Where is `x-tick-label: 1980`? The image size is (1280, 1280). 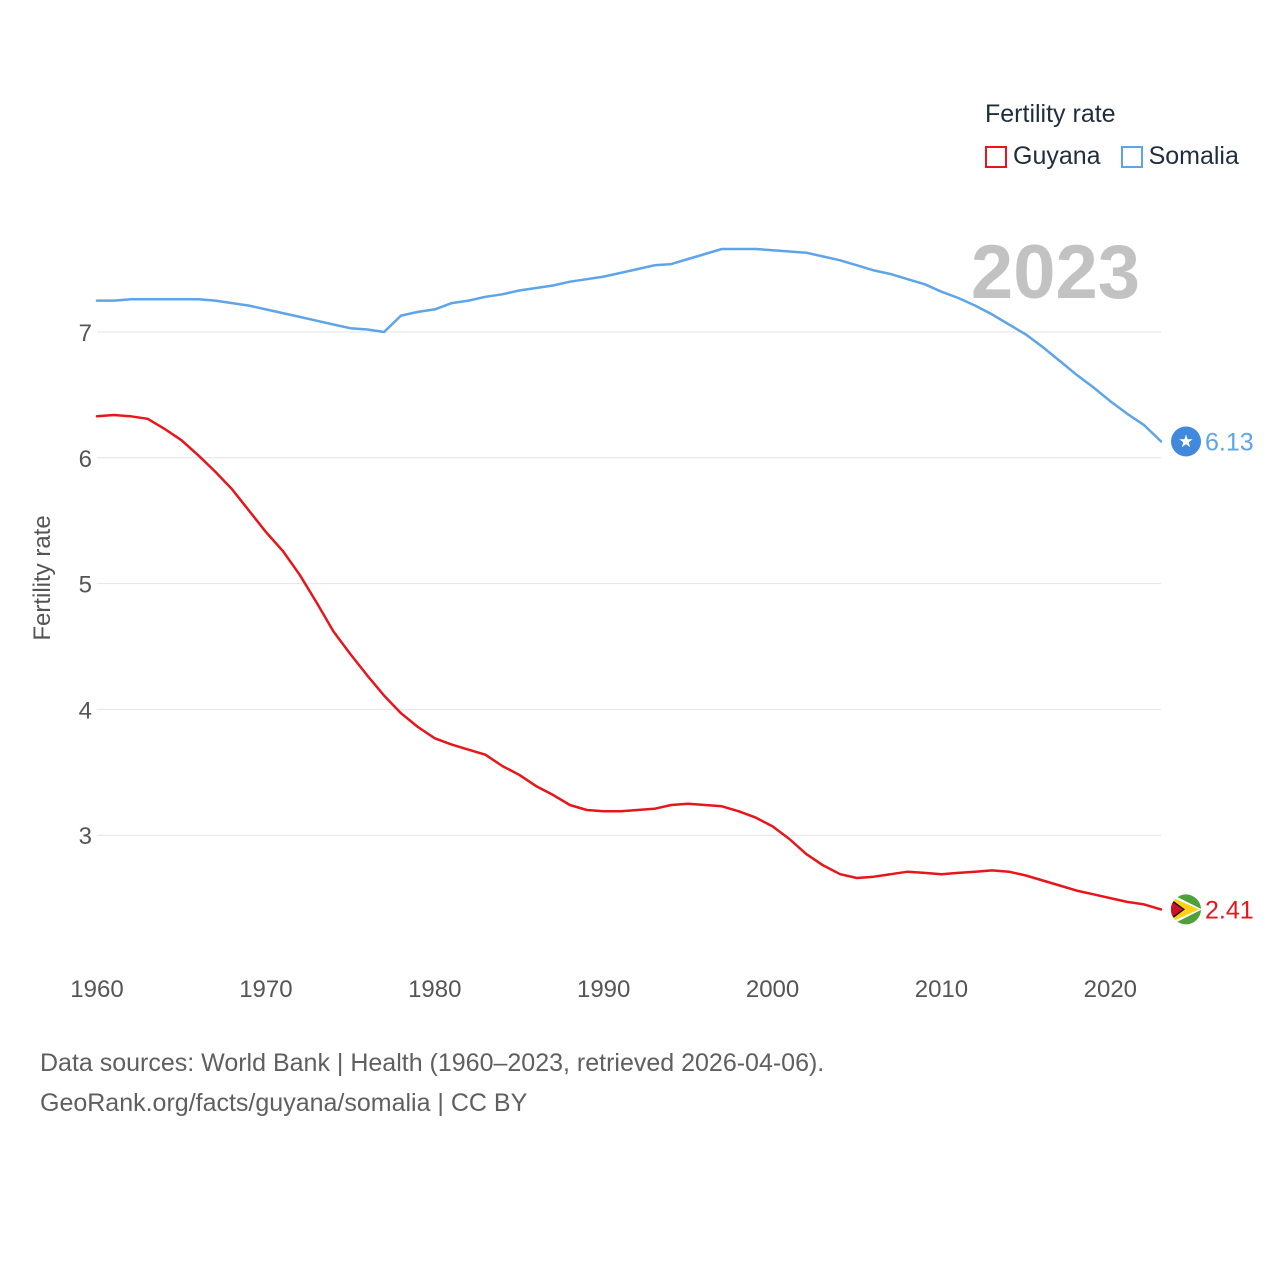
x-tick-label: 1980 is located at coordinates (434, 989).